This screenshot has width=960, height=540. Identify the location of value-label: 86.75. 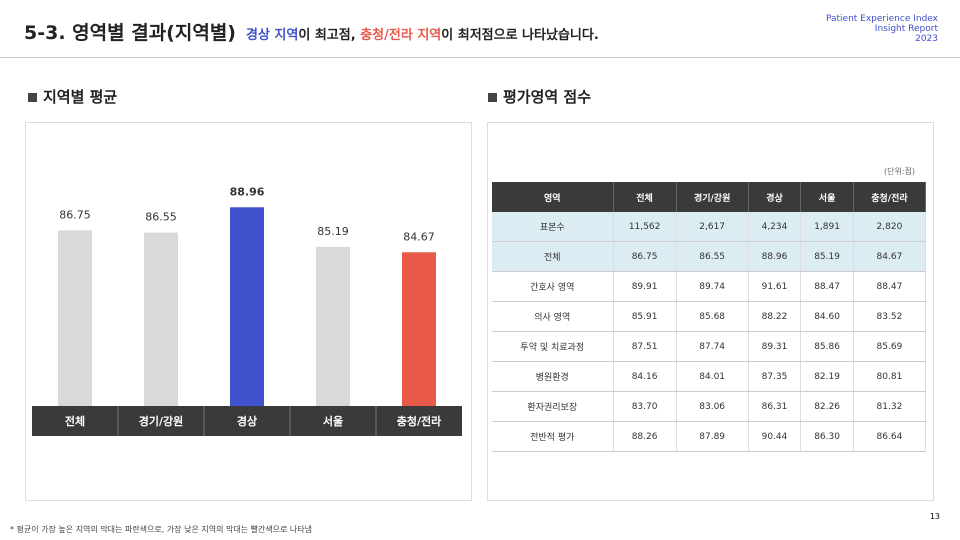
(75, 214).